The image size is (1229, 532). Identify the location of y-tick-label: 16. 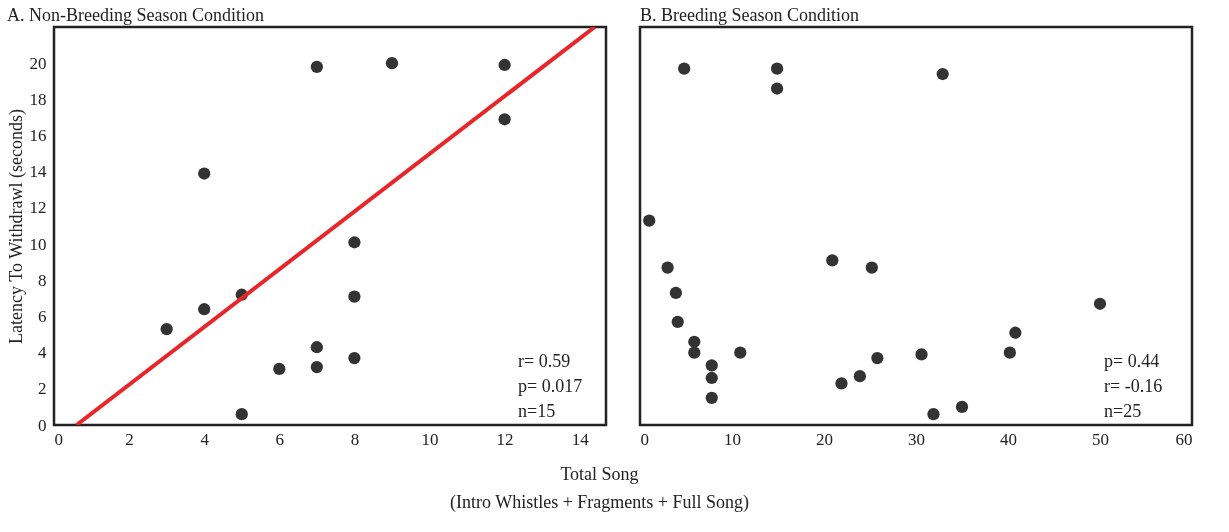
(38, 136).